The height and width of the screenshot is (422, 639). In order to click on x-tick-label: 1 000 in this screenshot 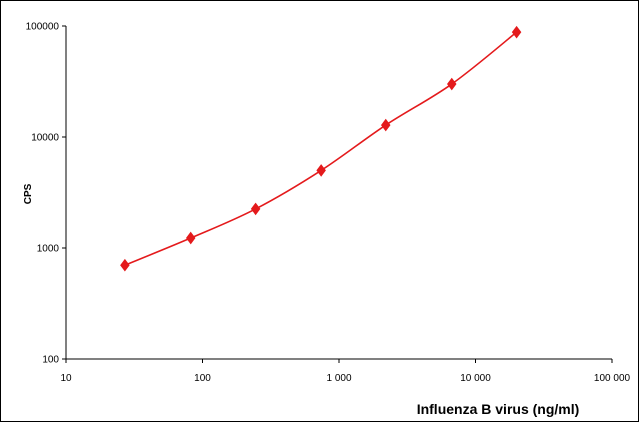, I will do `click(338, 378)`.